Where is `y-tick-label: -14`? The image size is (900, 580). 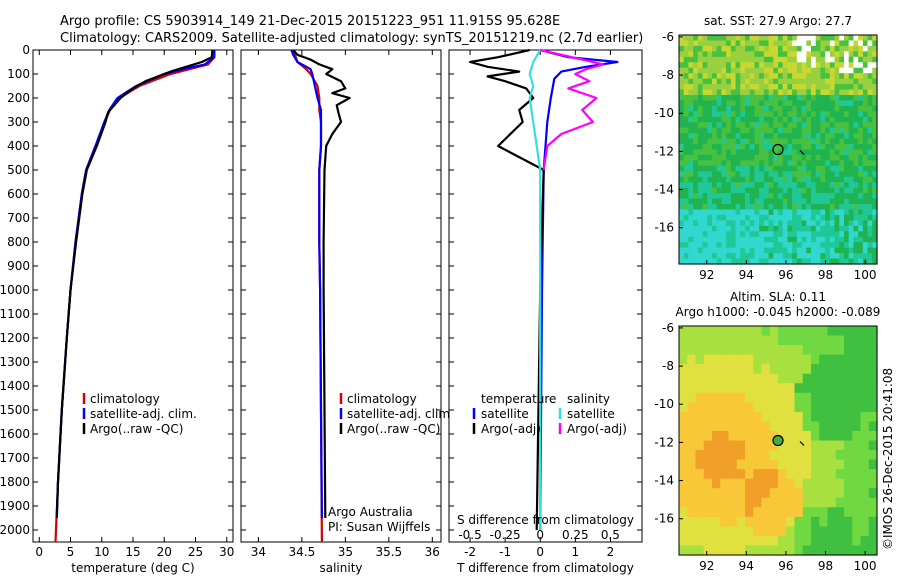 y-tick-label: -14 is located at coordinates (664, 190).